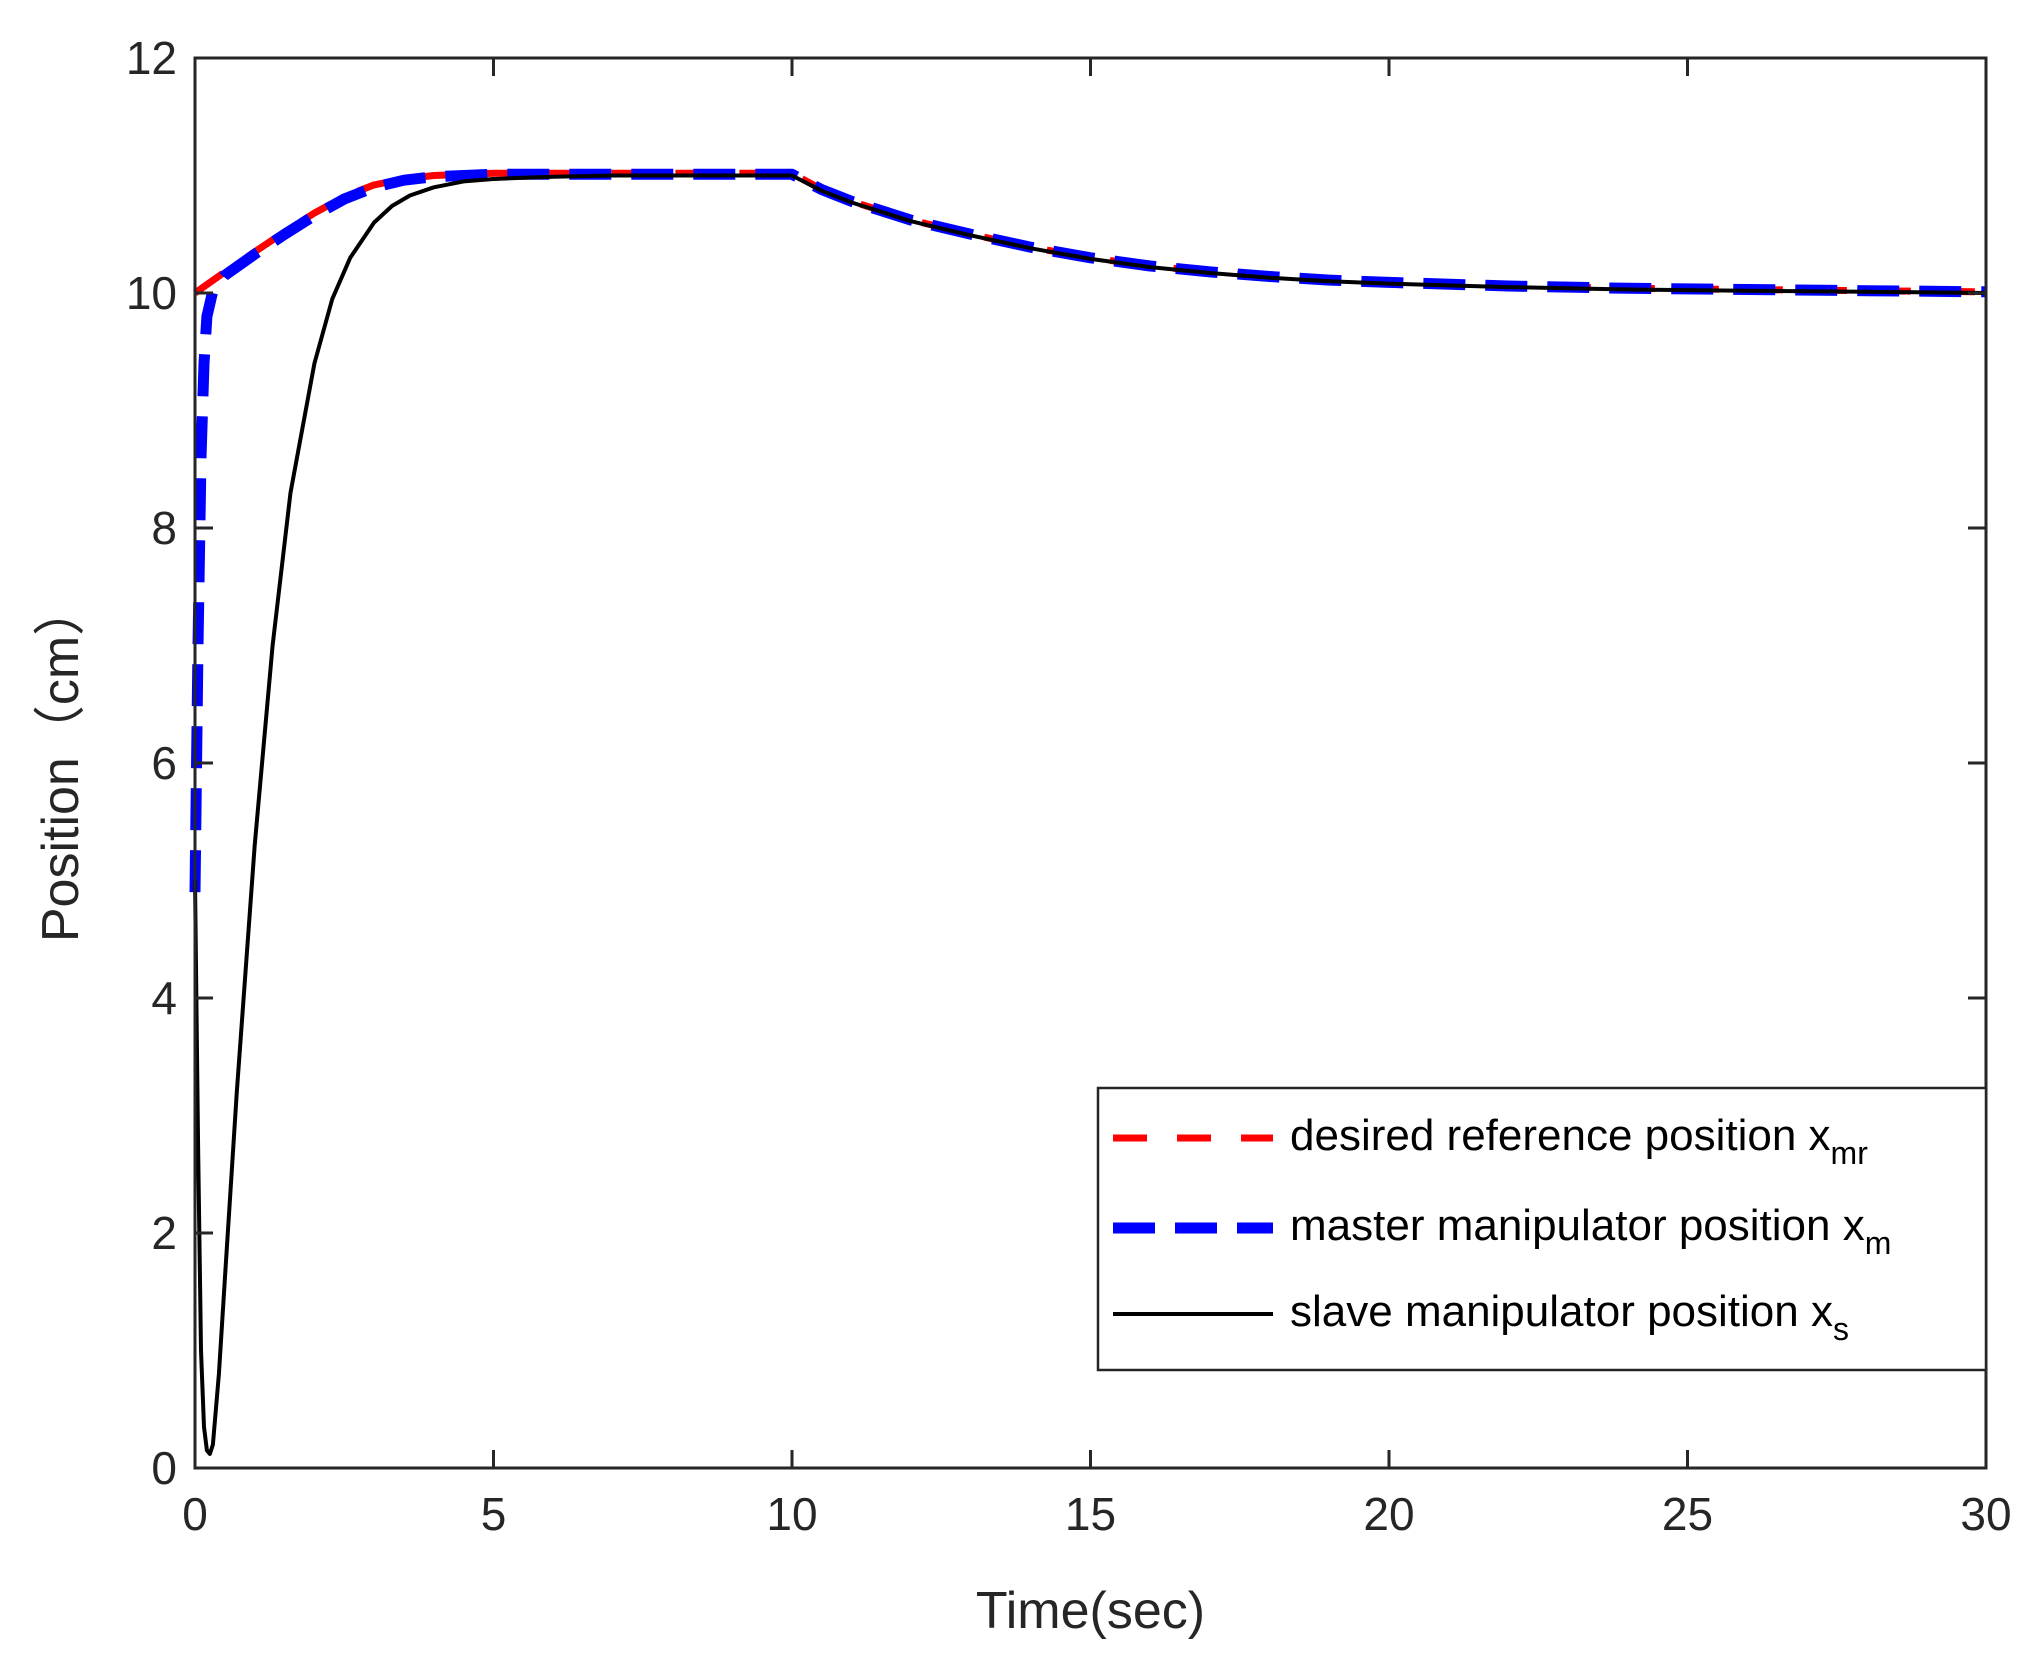 The image size is (2029, 1658). What do you see at coordinates (151, 58) in the screenshot?
I see `y-tick-label: 12` at bounding box center [151, 58].